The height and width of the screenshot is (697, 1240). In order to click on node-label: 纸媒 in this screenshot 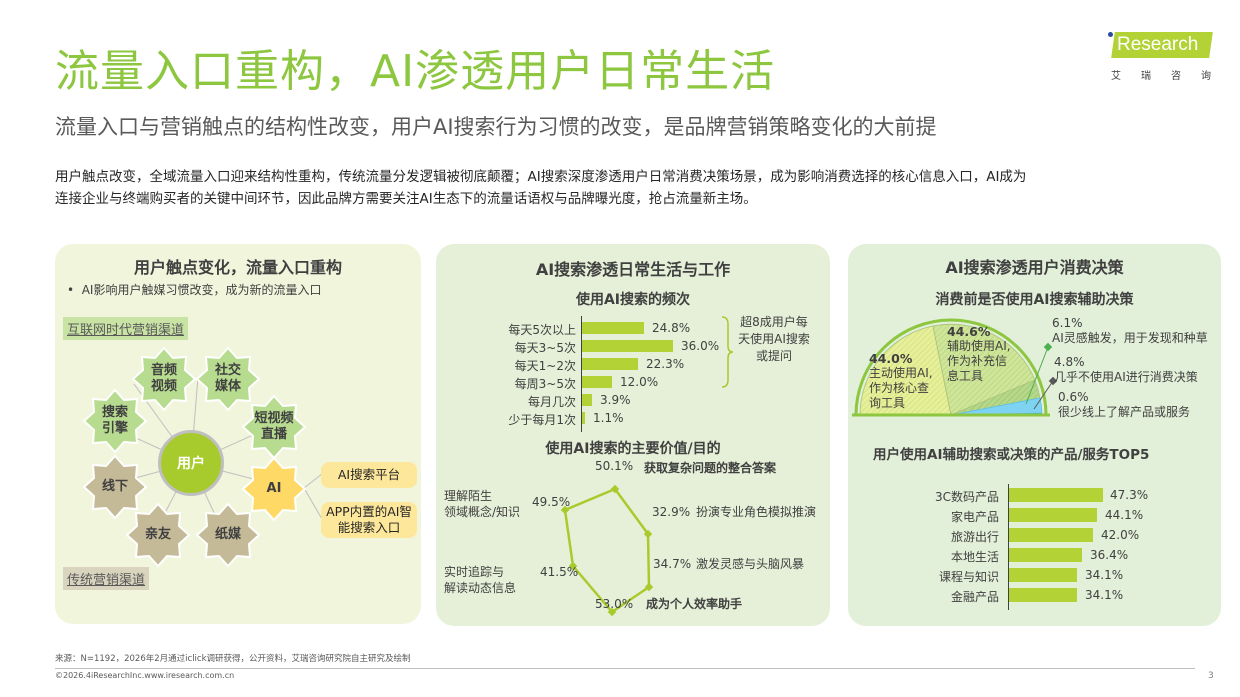, I will do `click(227, 534)`.